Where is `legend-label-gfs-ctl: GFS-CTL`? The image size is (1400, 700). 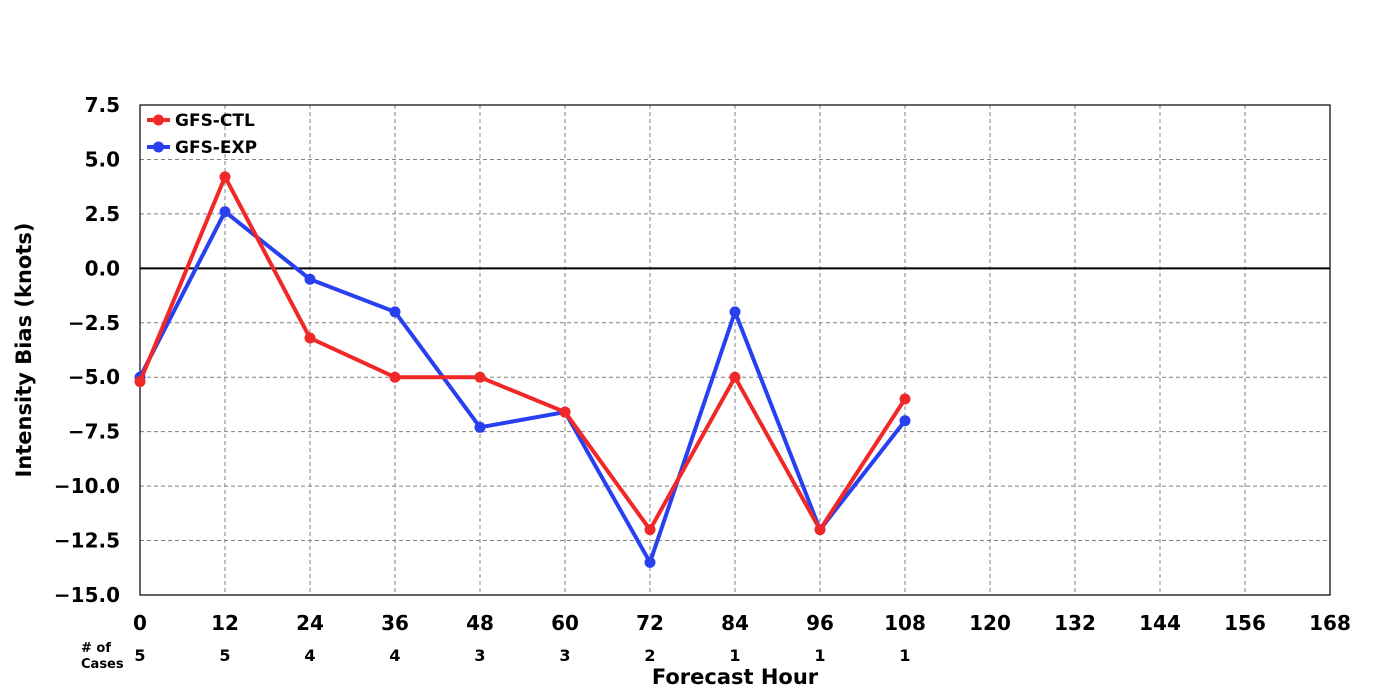 legend-label-gfs-ctl: GFS-CTL is located at coordinates (215, 121).